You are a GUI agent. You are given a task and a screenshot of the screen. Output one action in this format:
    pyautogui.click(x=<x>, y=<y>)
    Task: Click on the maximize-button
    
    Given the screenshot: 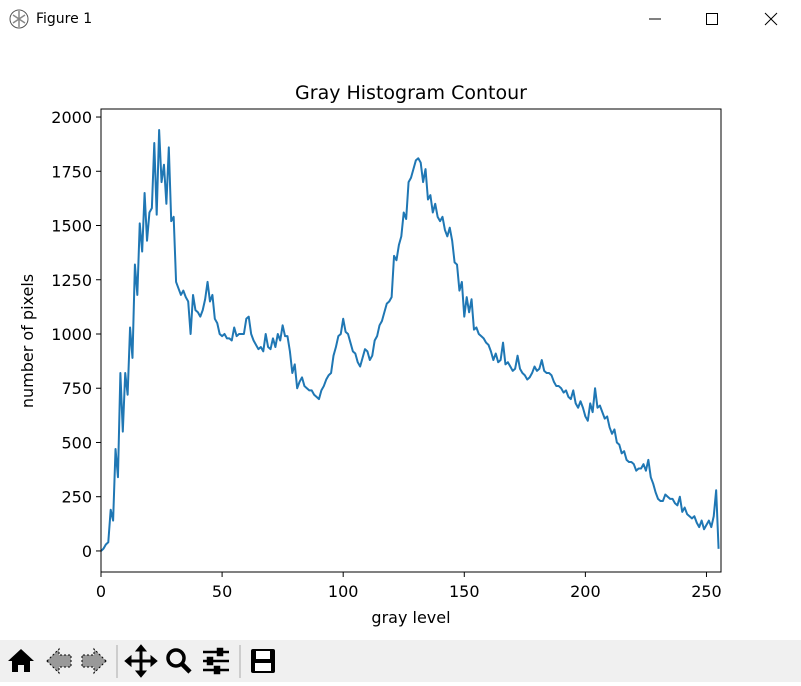 What is the action you would take?
    pyautogui.click(x=712, y=19)
    